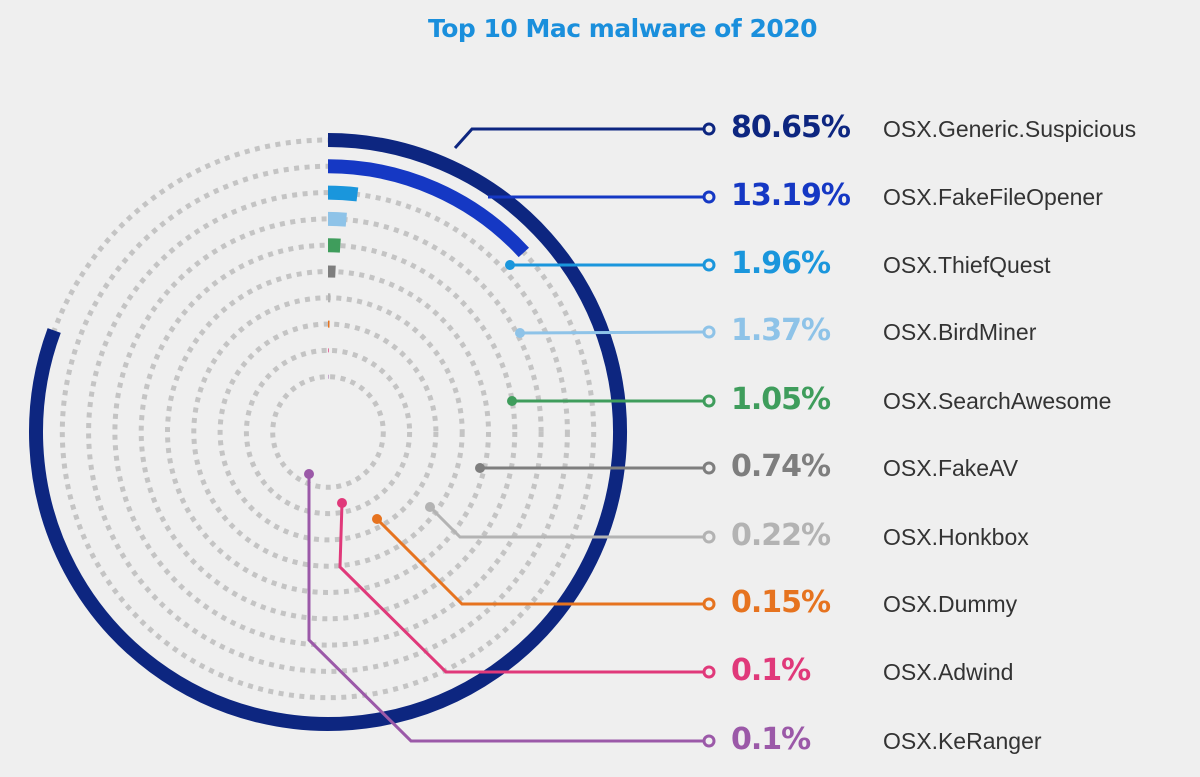  I want to click on data-label: 1.96%, so click(781, 263).